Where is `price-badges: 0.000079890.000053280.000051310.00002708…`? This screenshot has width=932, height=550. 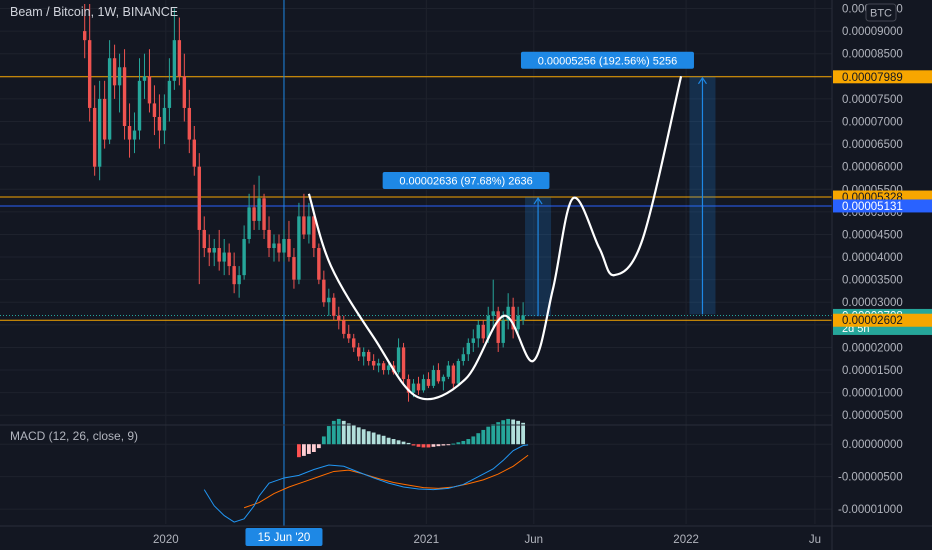 price-badges: 0.000079890.000053280.000051310.00002708… is located at coordinates (882, 202).